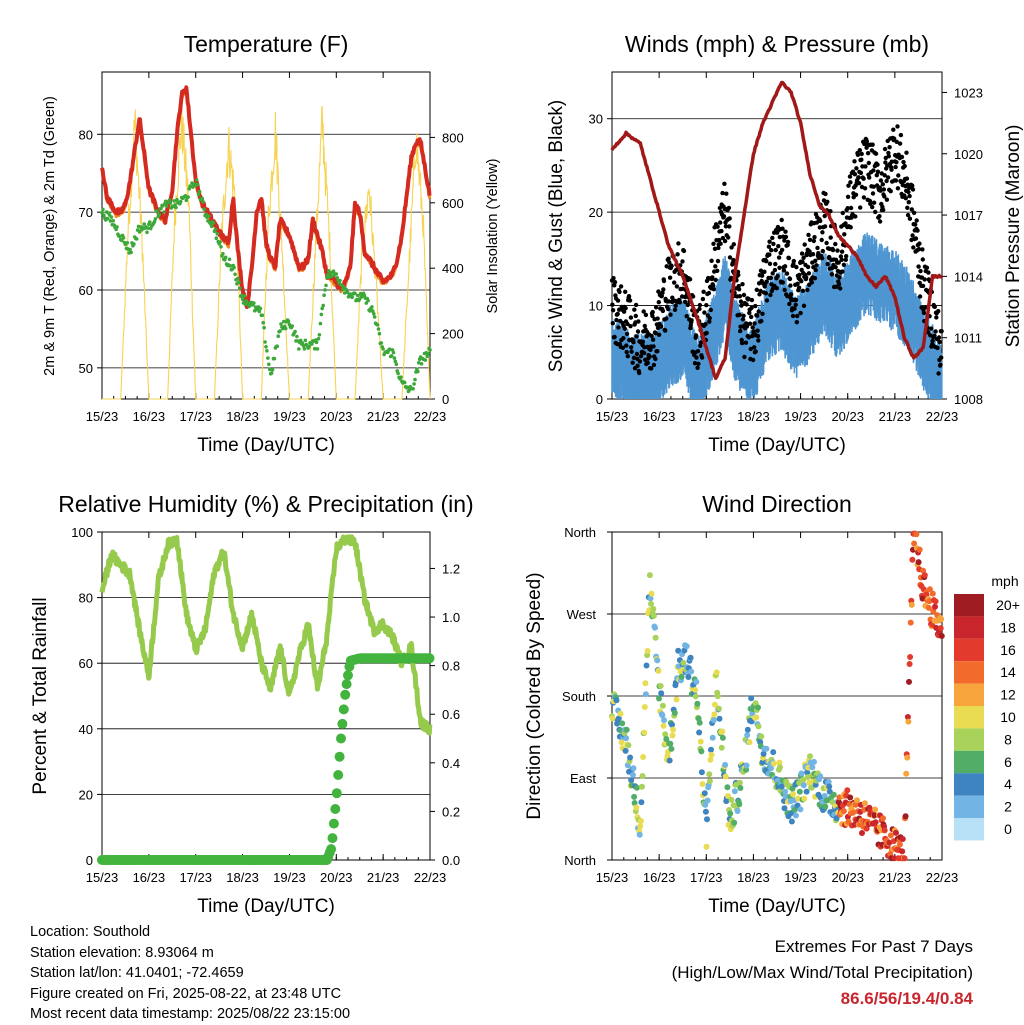 The width and height of the screenshot is (1024, 1025). I want to click on series-pressure, so click(777, 230).